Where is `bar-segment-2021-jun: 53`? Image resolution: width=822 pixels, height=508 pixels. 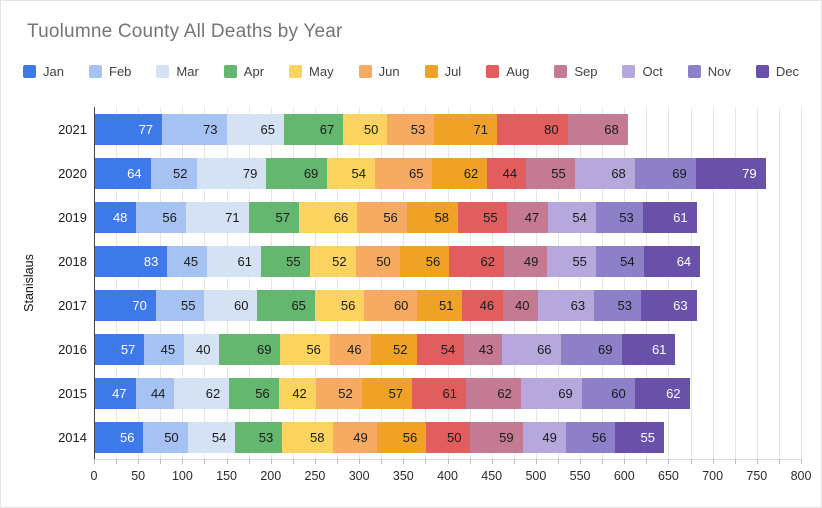
bar-segment-2021-jun: 53 is located at coordinates (411, 129).